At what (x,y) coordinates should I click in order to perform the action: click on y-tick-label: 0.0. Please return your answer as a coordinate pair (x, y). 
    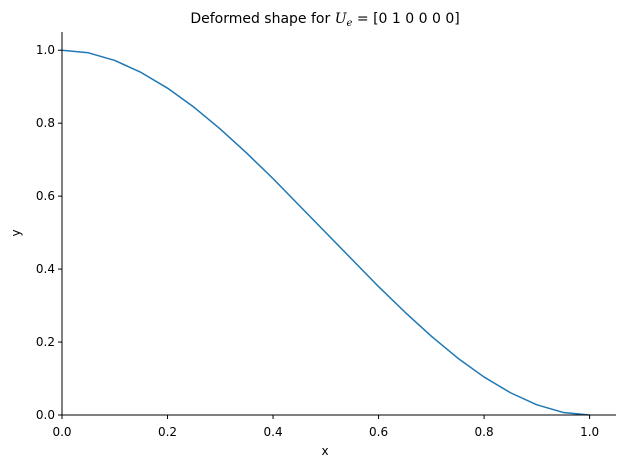
    Looking at the image, I should click on (45, 415).